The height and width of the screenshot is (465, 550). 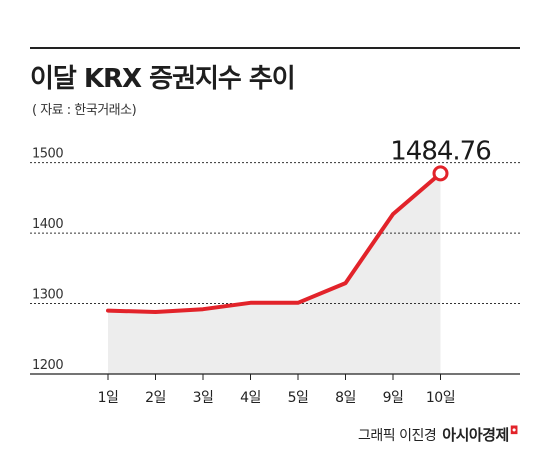 I want to click on x-tick-label: 10일, so click(x=440, y=398).